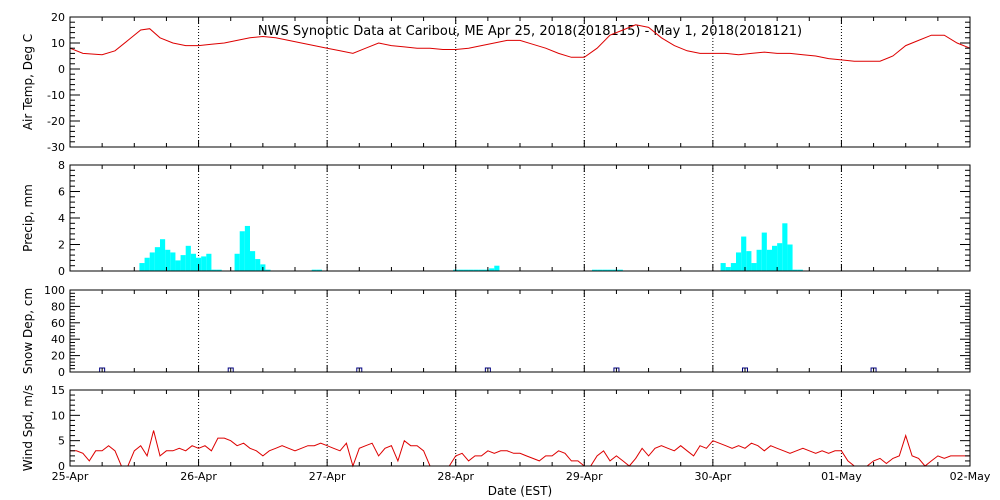 The image size is (1000, 500). Describe the element at coordinates (455, 476) in the screenshot. I see `x-tick-label: 28-Apr` at that location.